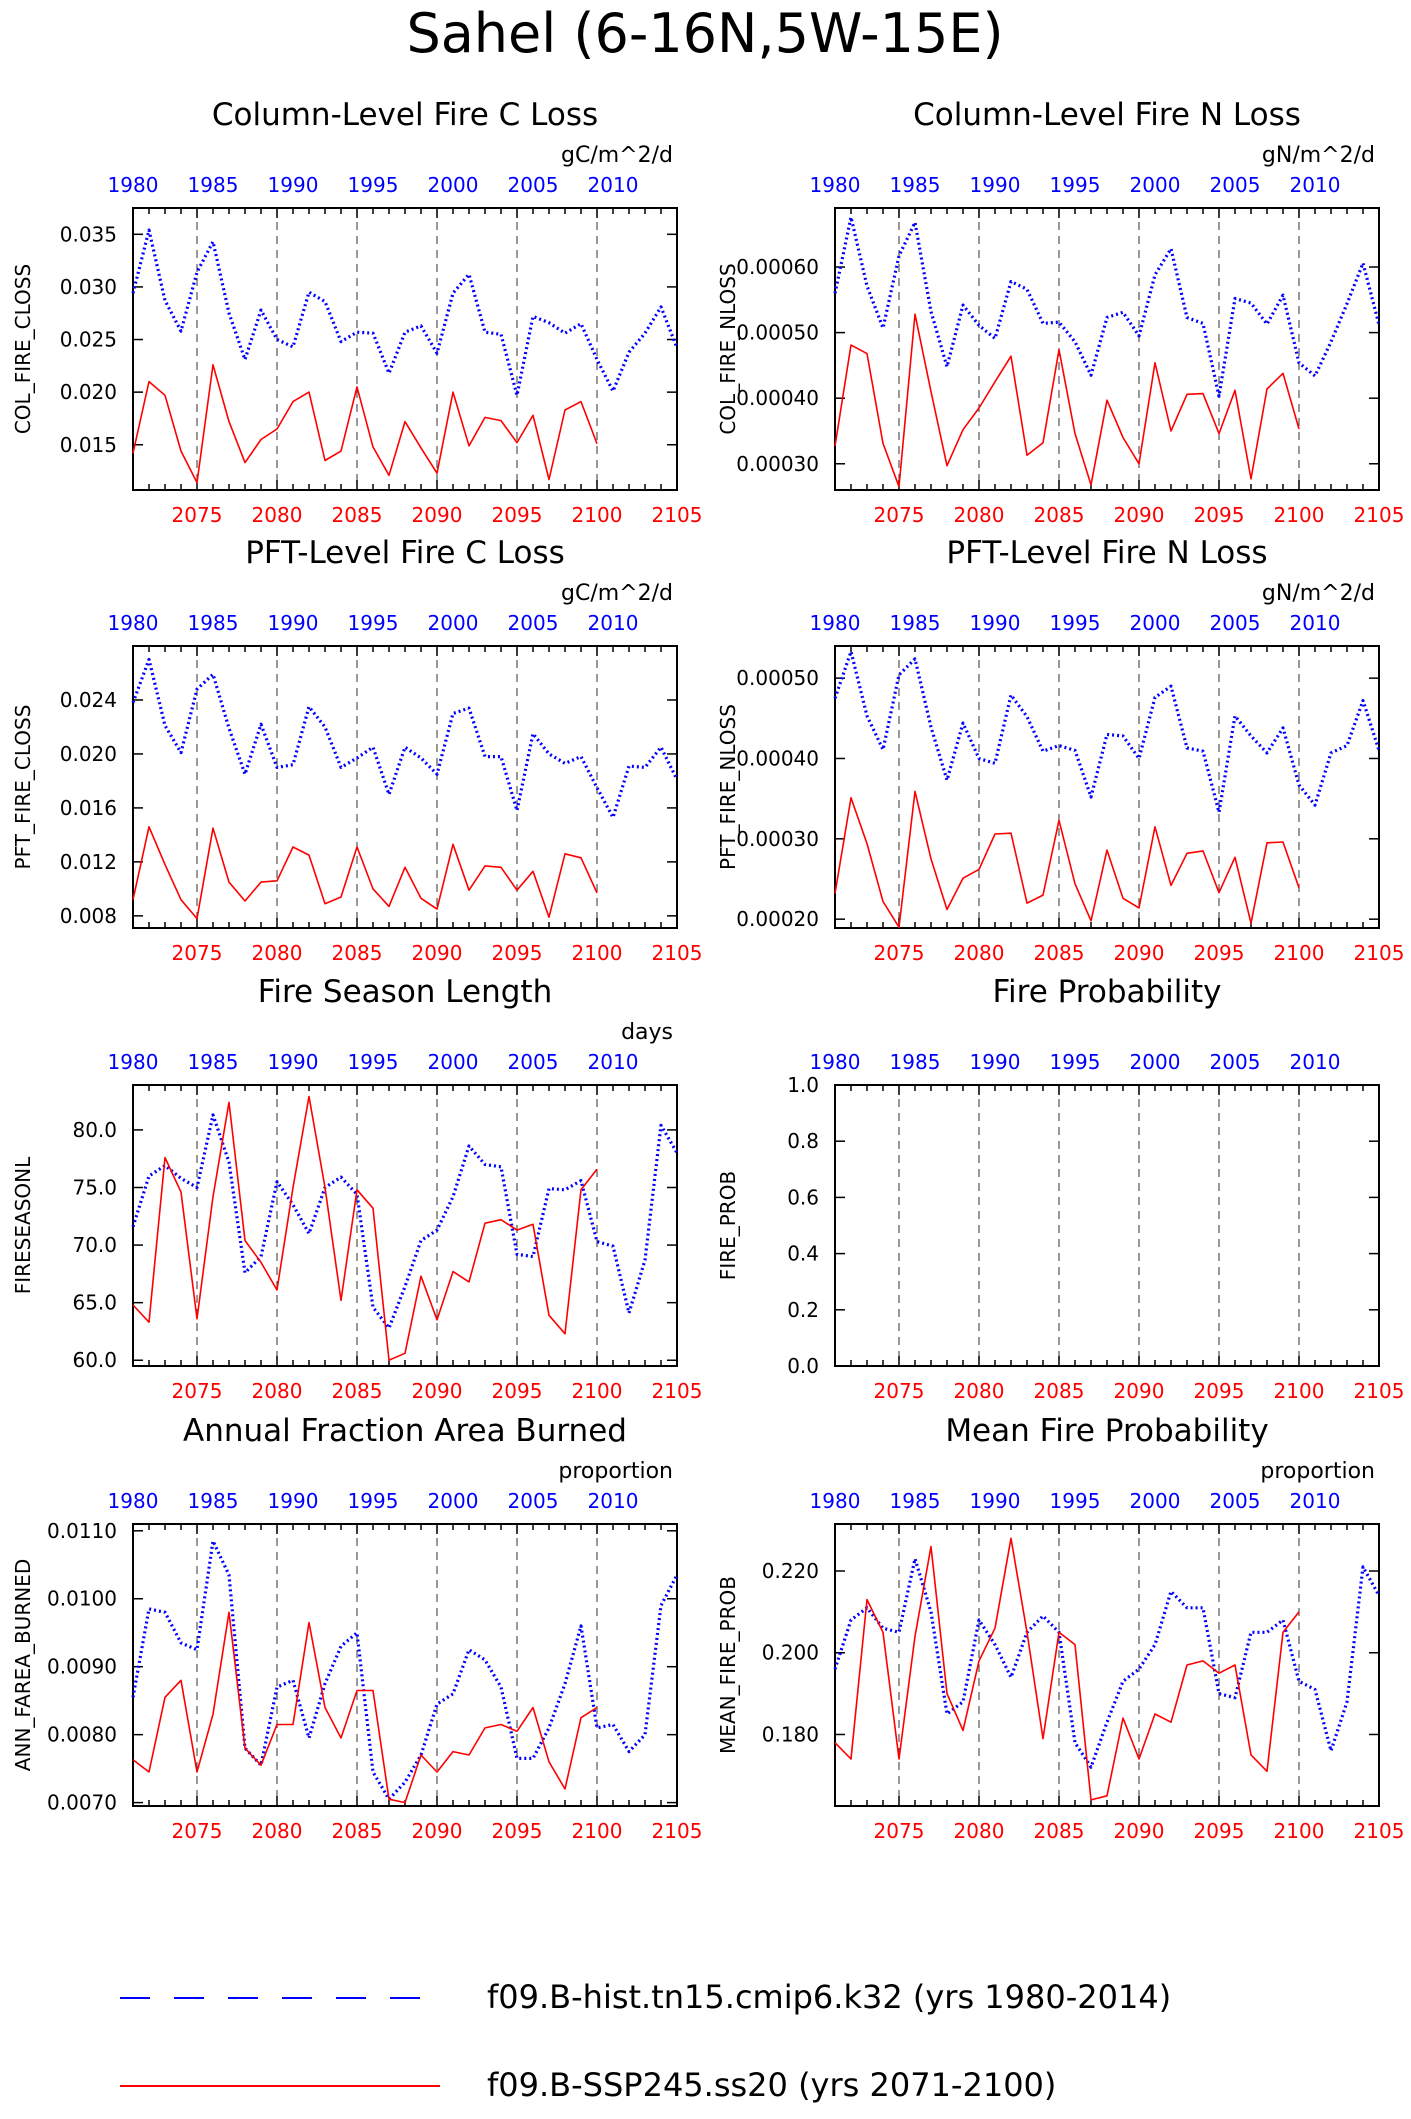 The image size is (1411, 2119). Describe the element at coordinates (777, 333) in the screenshot. I see `y-tick-label: 0.00050` at that location.